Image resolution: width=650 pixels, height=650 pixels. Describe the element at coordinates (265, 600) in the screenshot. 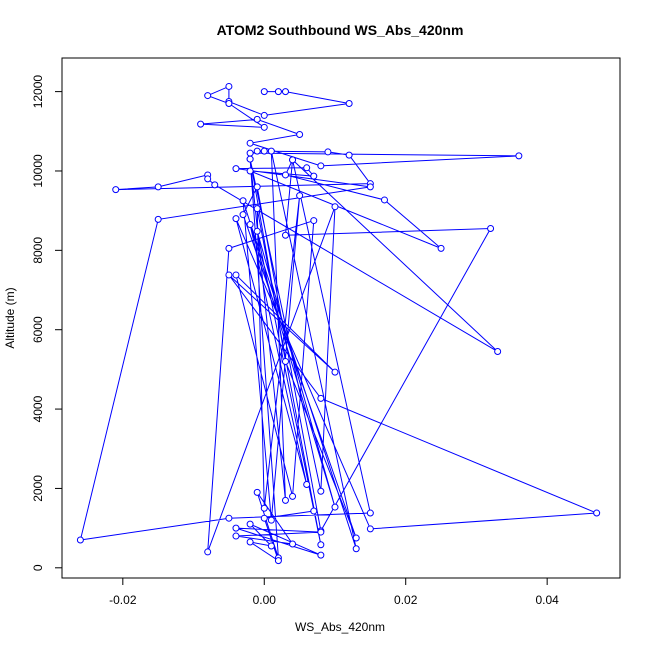

I see `x-tick-label: 0.00` at that location.